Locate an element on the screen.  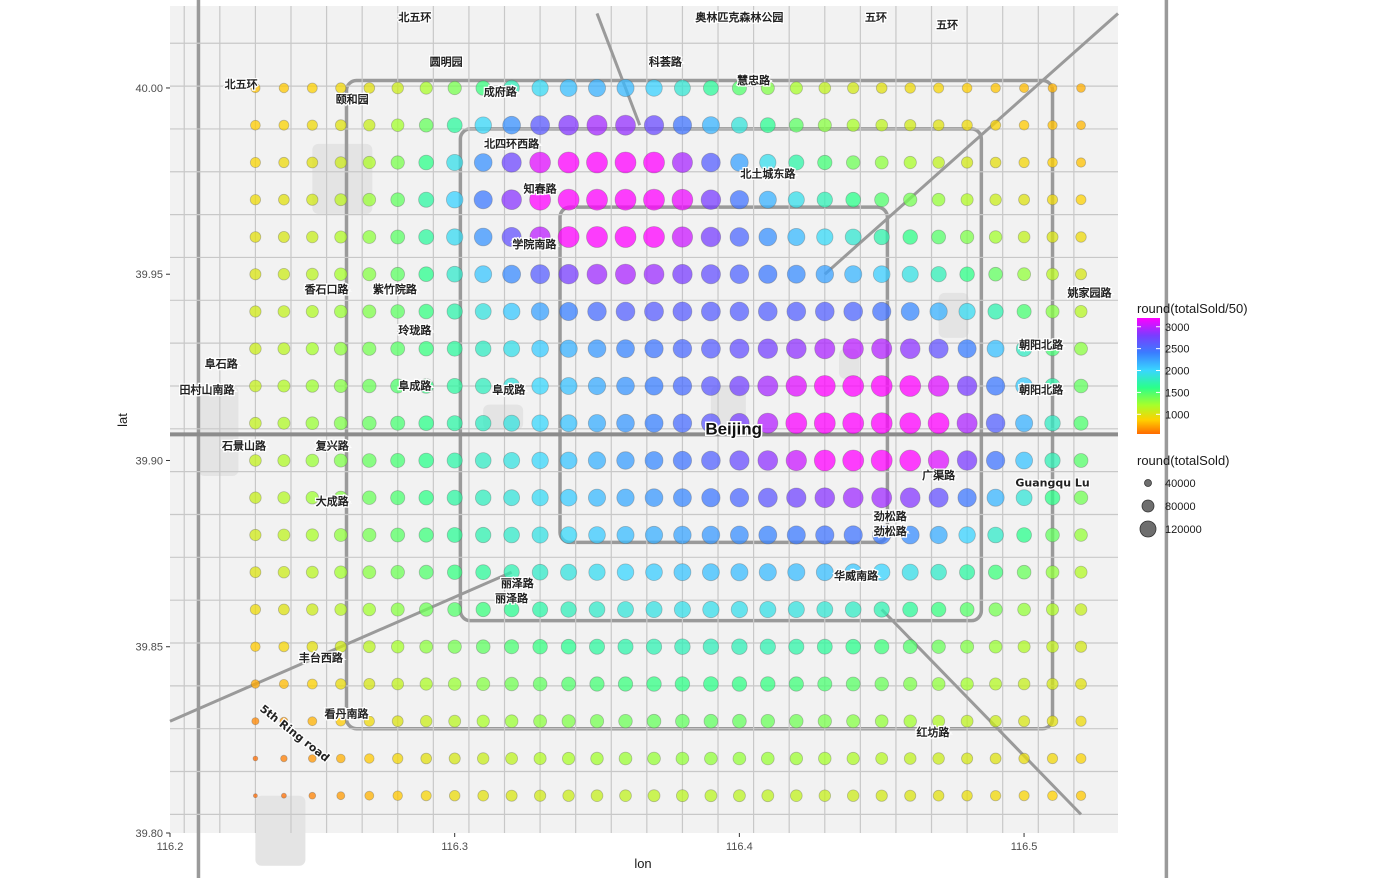
map-label: 丰台西路 is located at coordinates (321, 658).